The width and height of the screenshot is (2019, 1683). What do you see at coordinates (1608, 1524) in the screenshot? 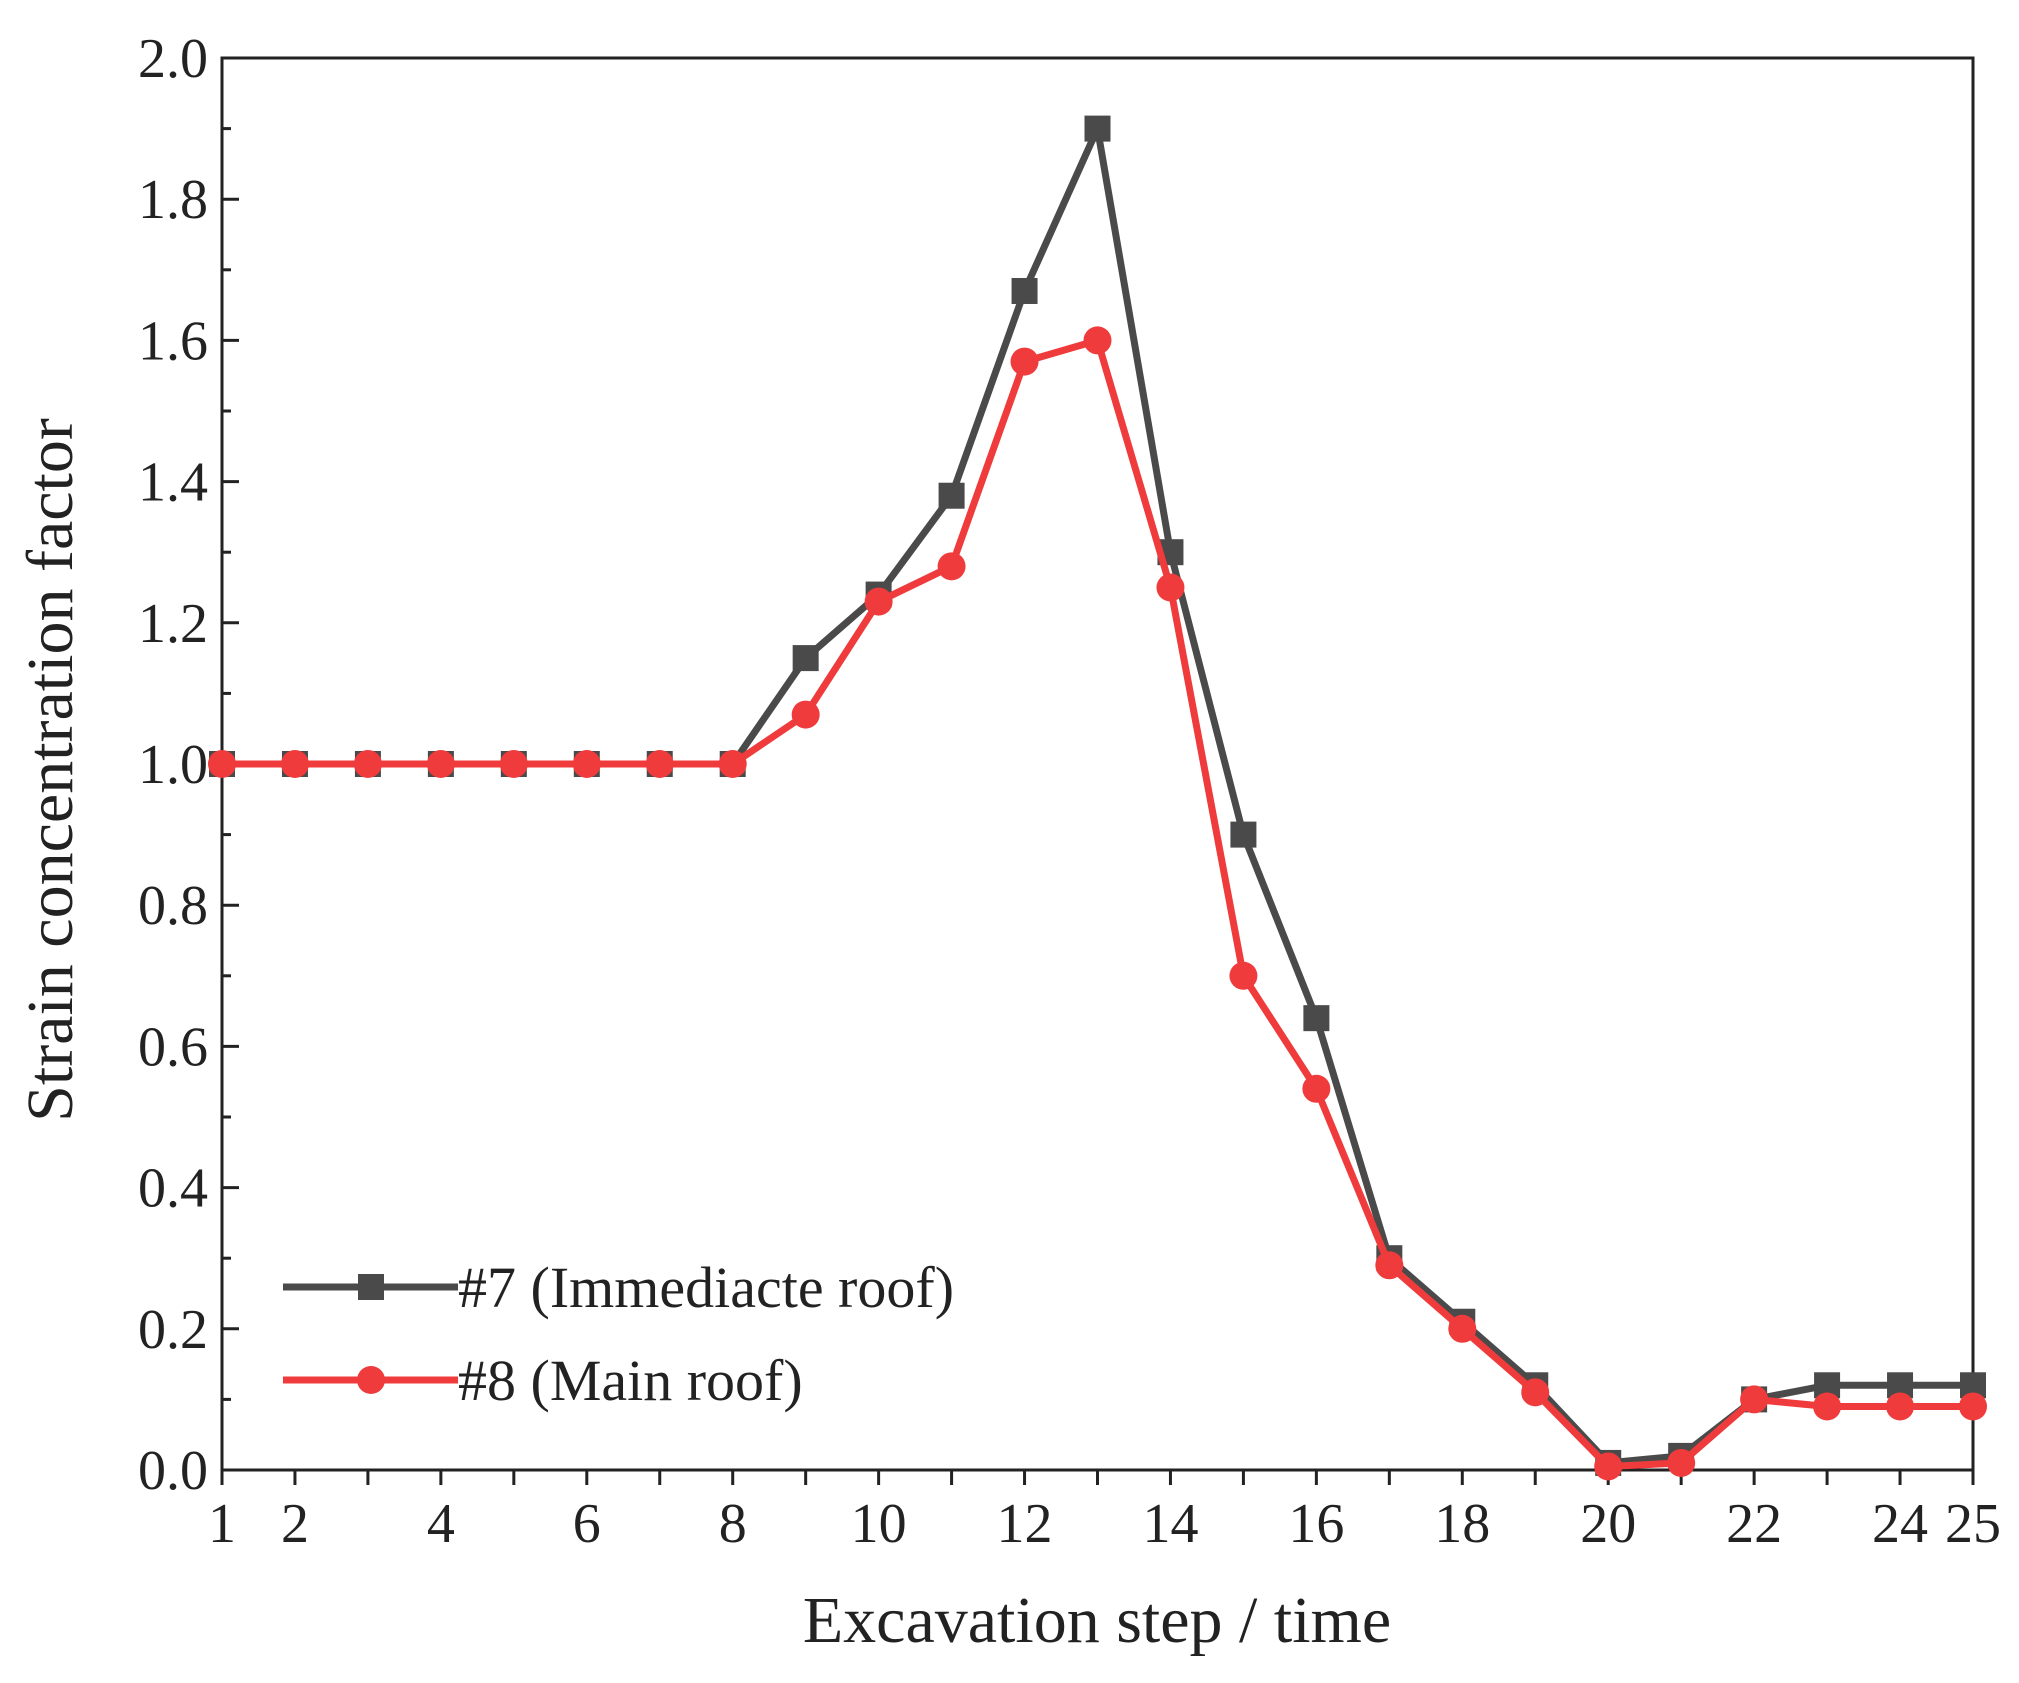
I see `x-tick-label: 20` at bounding box center [1608, 1524].